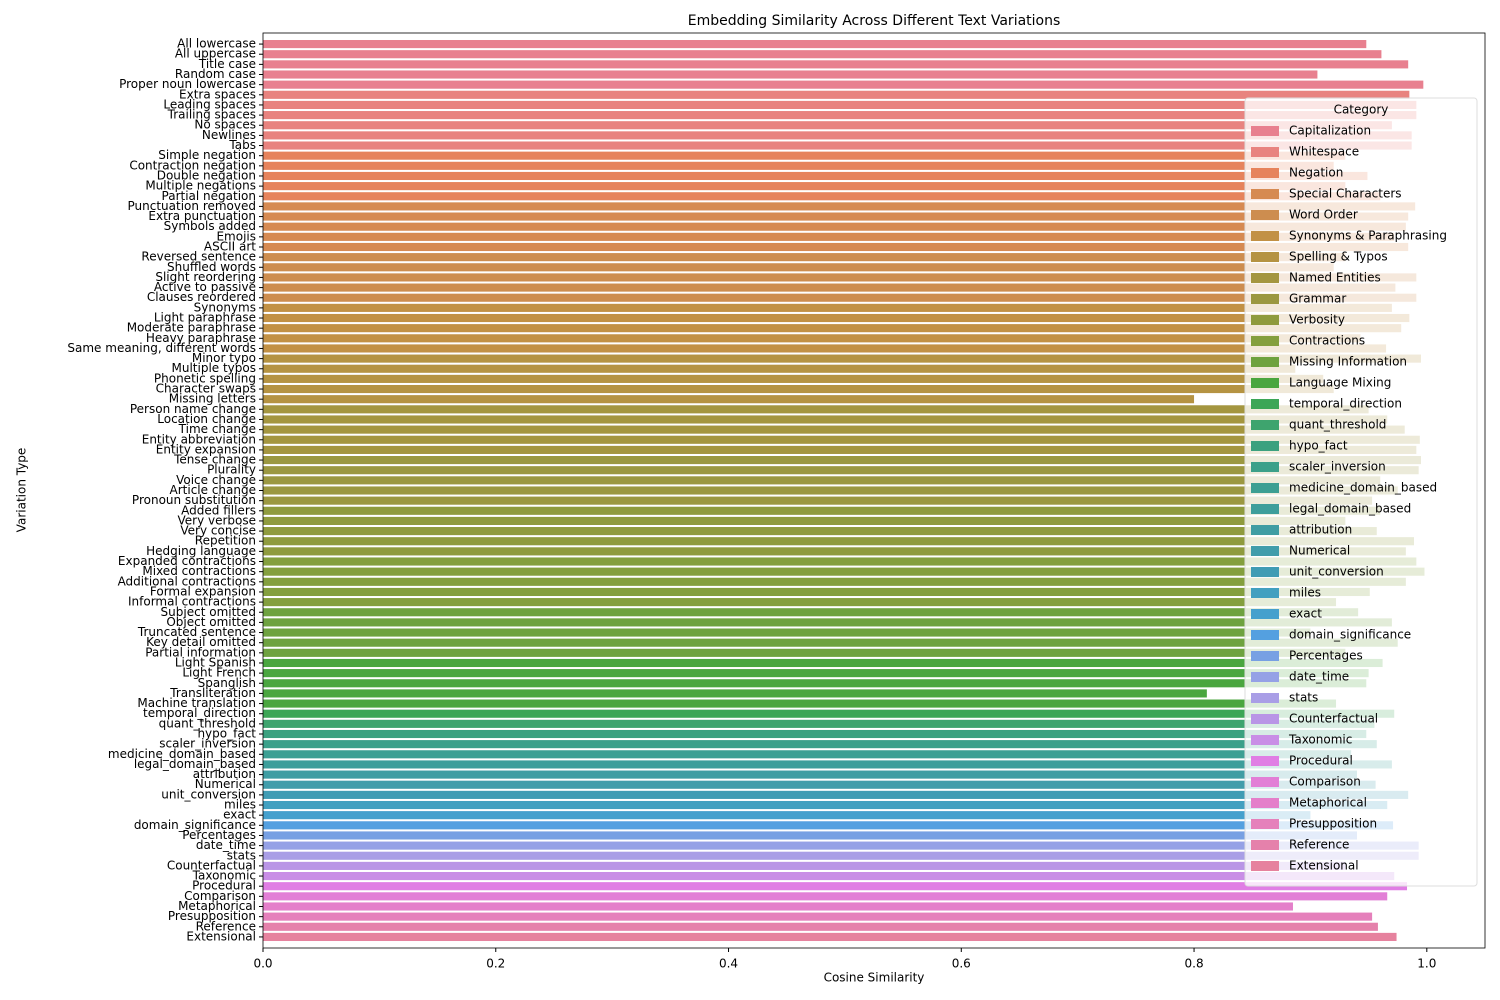 This screenshot has height=1000, width=1500. I want to click on legend-label: Whitespace, so click(1324, 152).